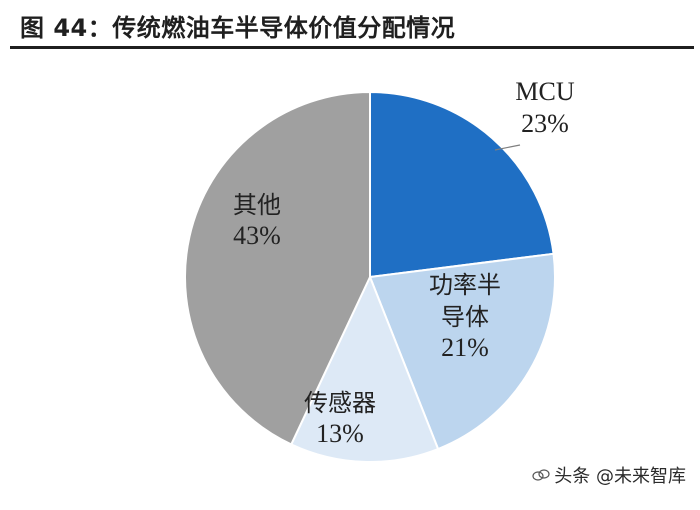 The height and width of the screenshot is (510, 700). What do you see at coordinates (465, 317) in the screenshot?
I see `slice-name-label: 导体` at bounding box center [465, 317].